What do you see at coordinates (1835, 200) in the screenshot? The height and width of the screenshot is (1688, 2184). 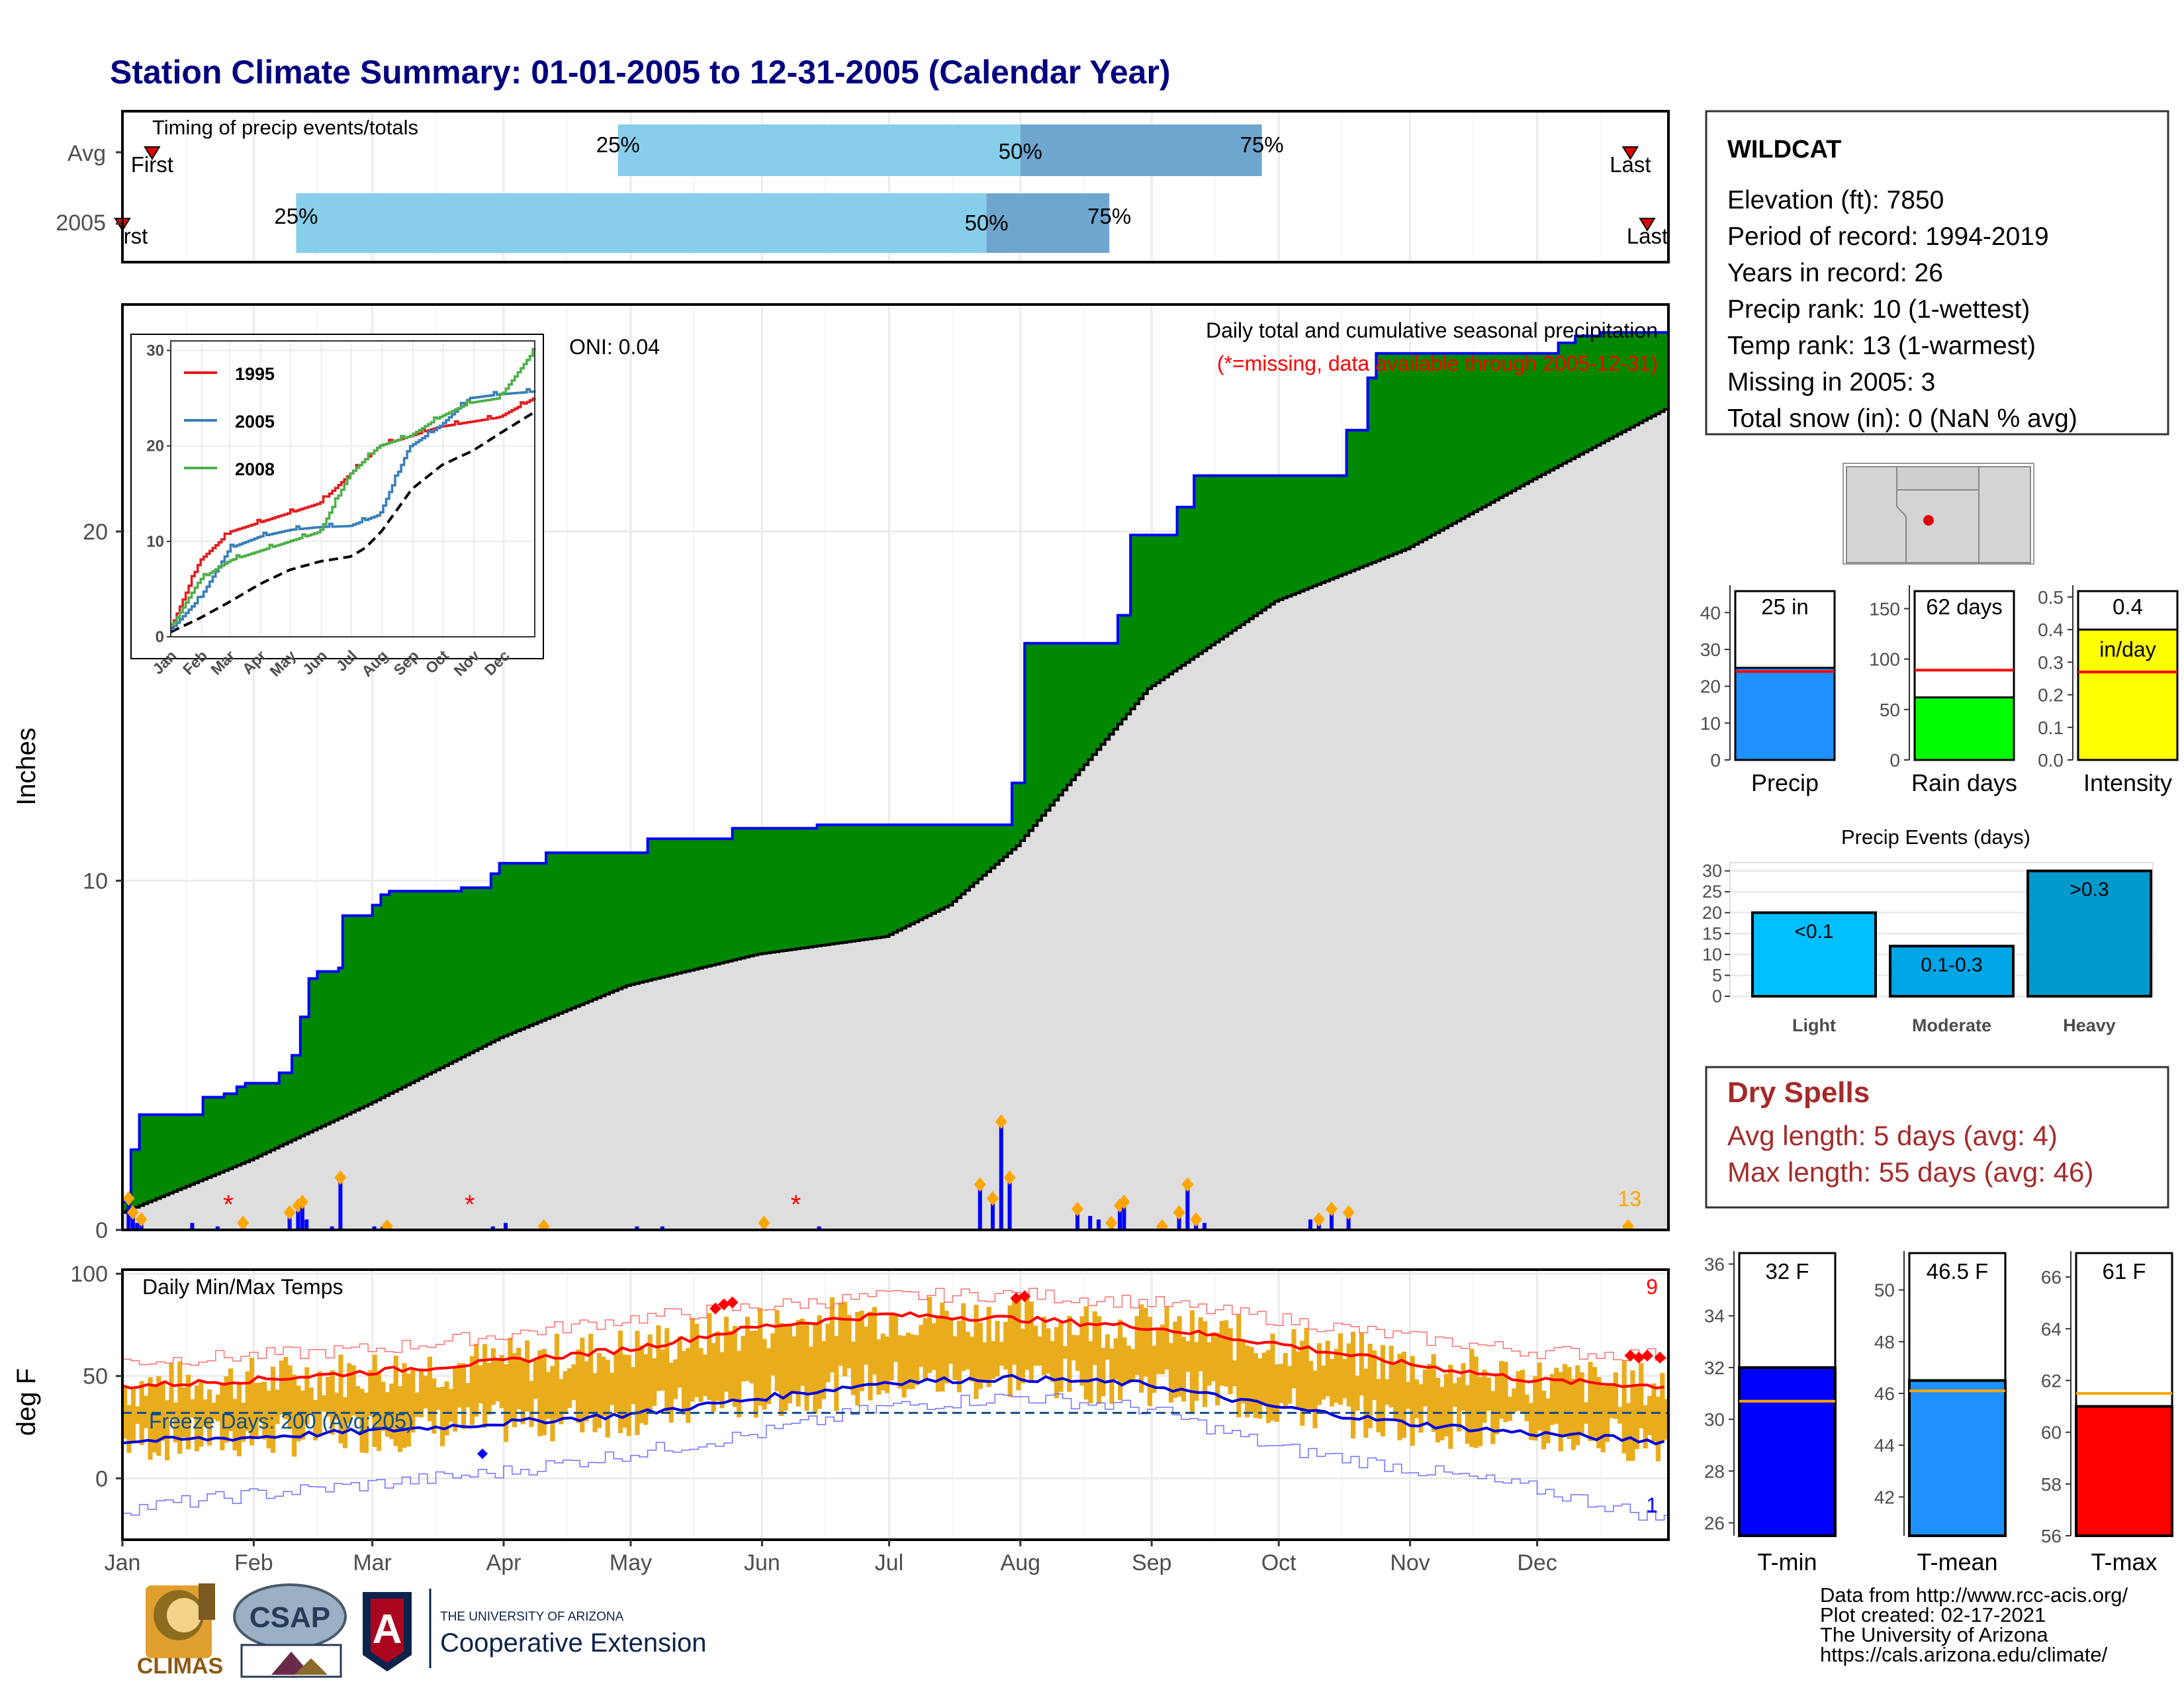 I see `station-elevation: Elevation (ft): 7850` at bounding box center [1835, 200].